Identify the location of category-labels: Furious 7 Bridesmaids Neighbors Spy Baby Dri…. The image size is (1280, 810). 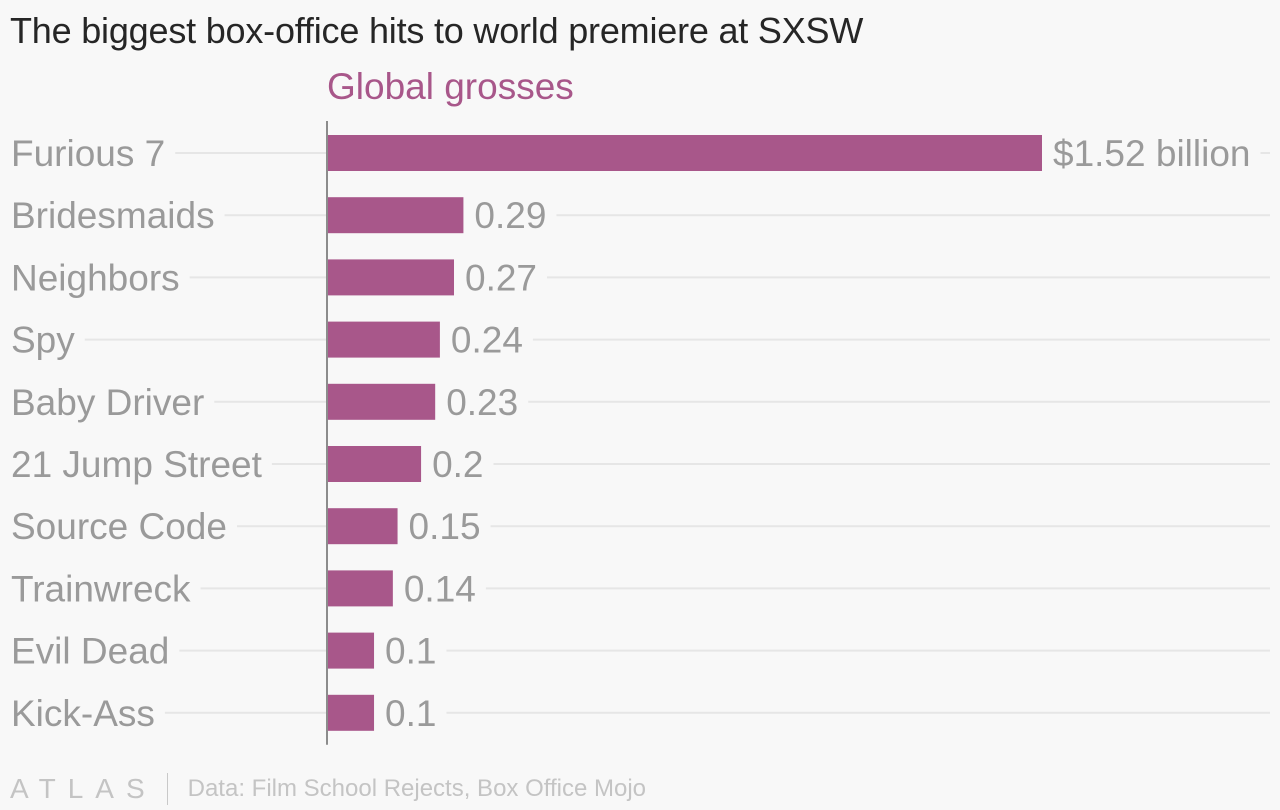
(137, 433).